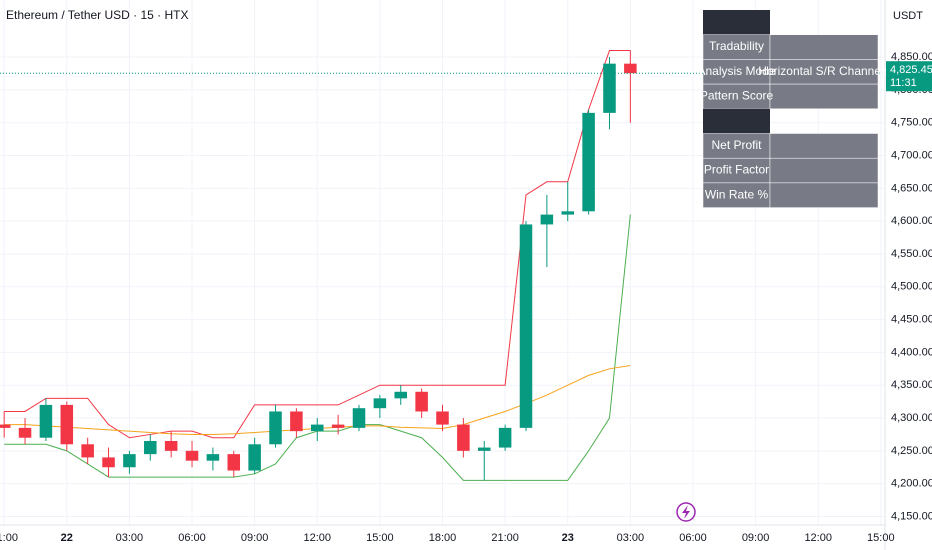 The width and height of the screenshot is (932, 550). I want to click on y-tick-label: 4,250.00, so click(911, 451).